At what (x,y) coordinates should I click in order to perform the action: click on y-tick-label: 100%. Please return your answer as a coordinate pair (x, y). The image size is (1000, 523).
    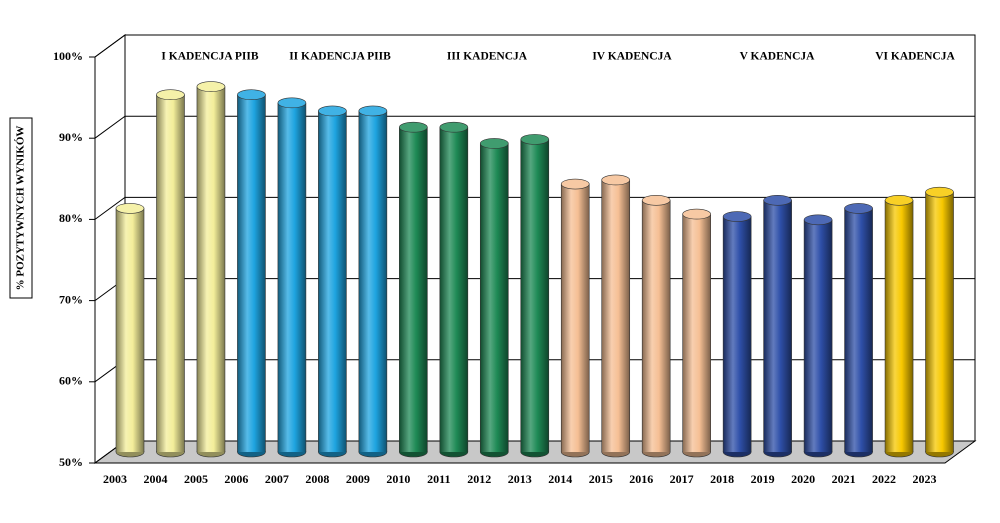
    Looking at the image, I should click on (68, 56).